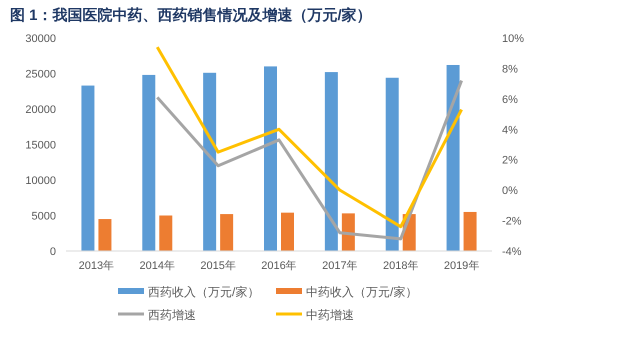 The image size is (641, 338). What do you see at coordinates (510, 100) in the screenshot?
I see `y2-tick-label: 6%` at bounding box center [510, 100].